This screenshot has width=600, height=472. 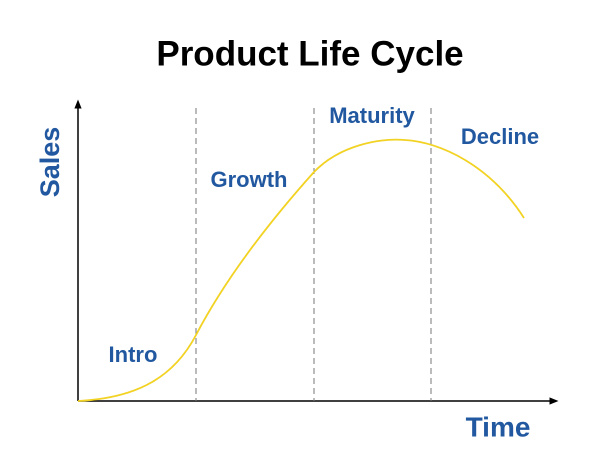 What do you see at coordinates (133, 354) in the screenshot?
I see `stage-label: Intro` at bounding box center [133, 354].